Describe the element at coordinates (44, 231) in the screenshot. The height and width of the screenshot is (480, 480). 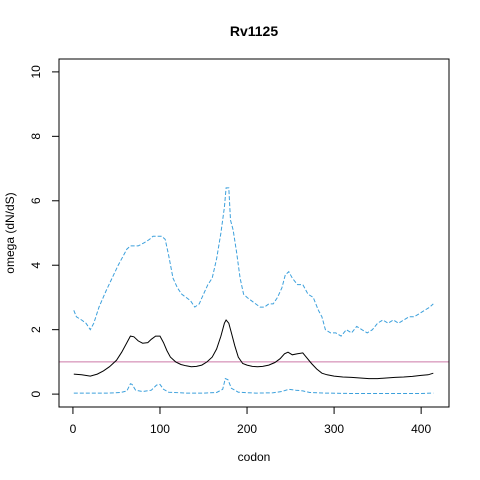
I see `y-axis: 0 2 4 6 8 10` at that location.